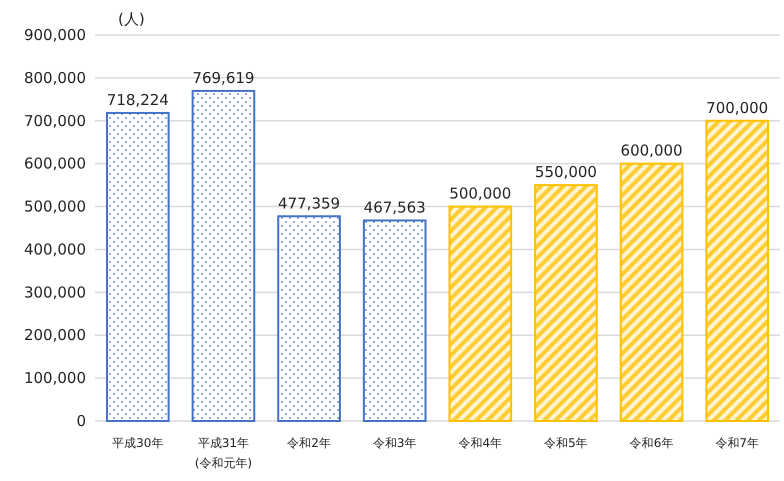 Image resolution: width=784 pixels, height=481 pixels. What do you see at coordinates (55, 163) in the screenshot?
I see `y-tick-label: 600,000` at bounding box center [55, 163].